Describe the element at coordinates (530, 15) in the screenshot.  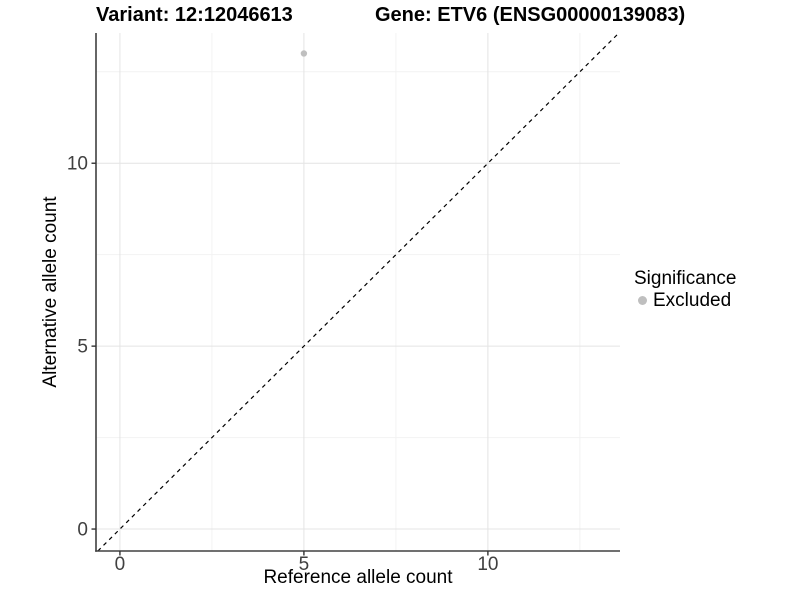
I see `plot-title-gene: Gene: ETV6 (ENSG00000139083)` at that location.